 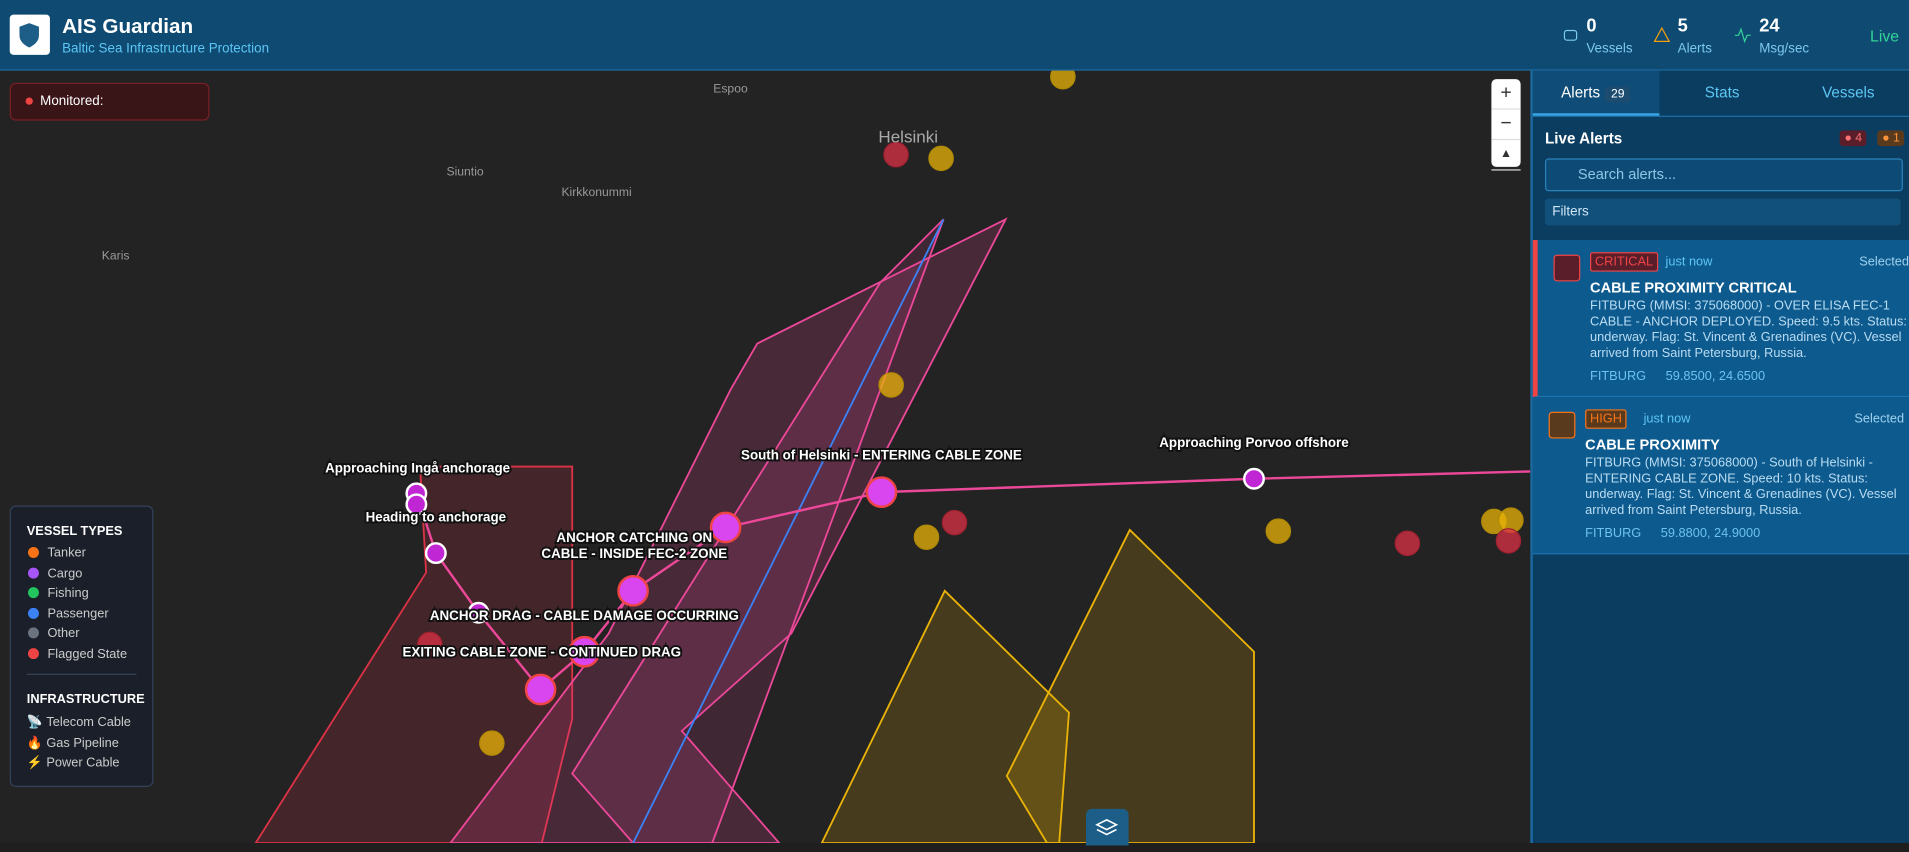 I want to click on compass: ▲, so click(x=1506, y=155).